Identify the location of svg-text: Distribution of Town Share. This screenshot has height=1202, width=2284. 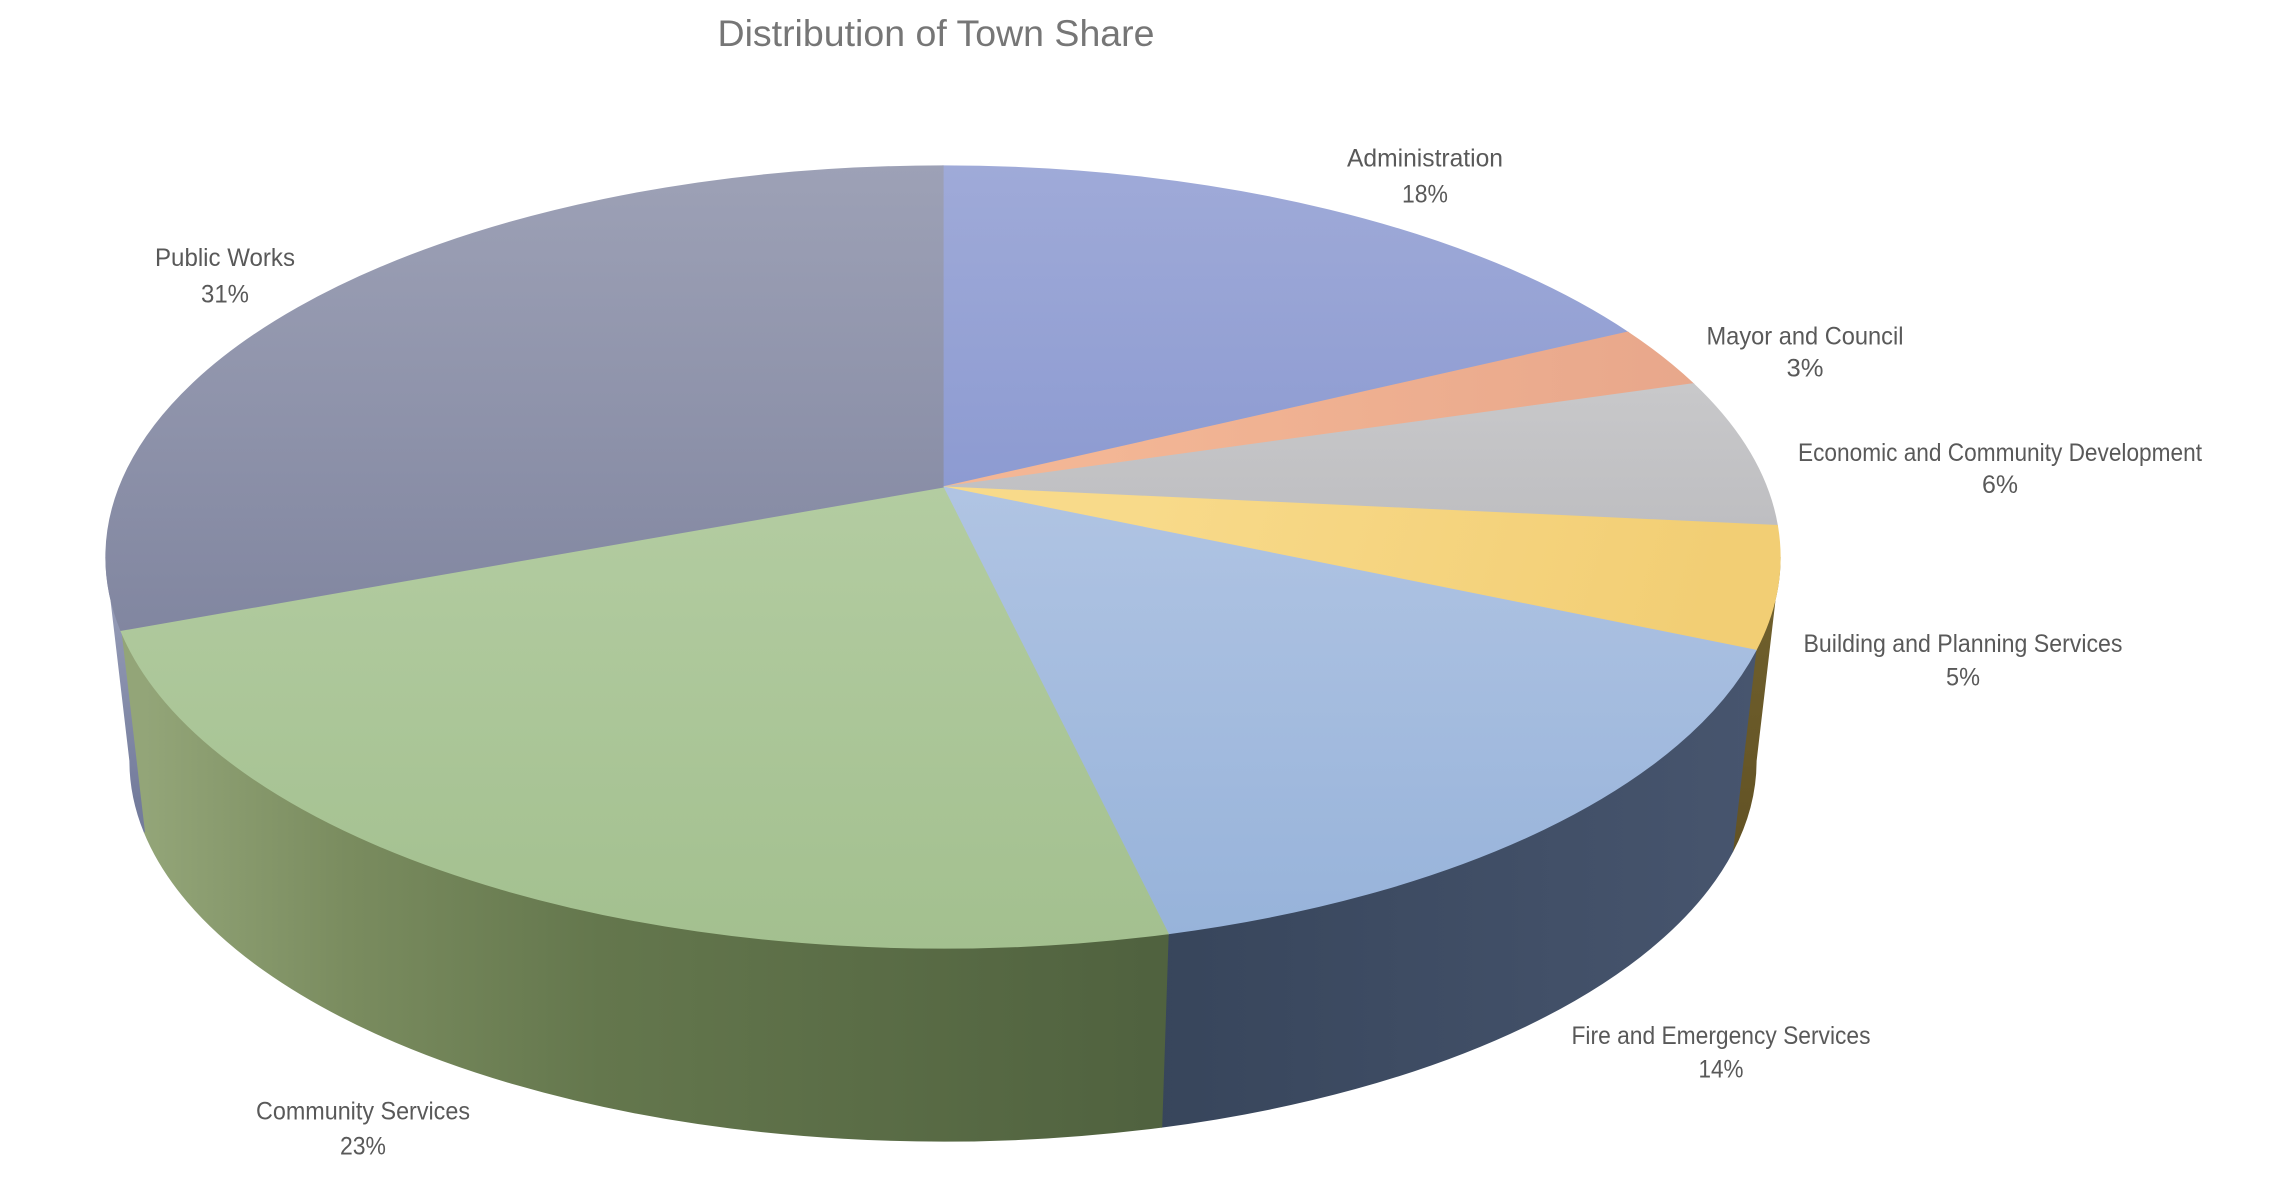
(936, 33).